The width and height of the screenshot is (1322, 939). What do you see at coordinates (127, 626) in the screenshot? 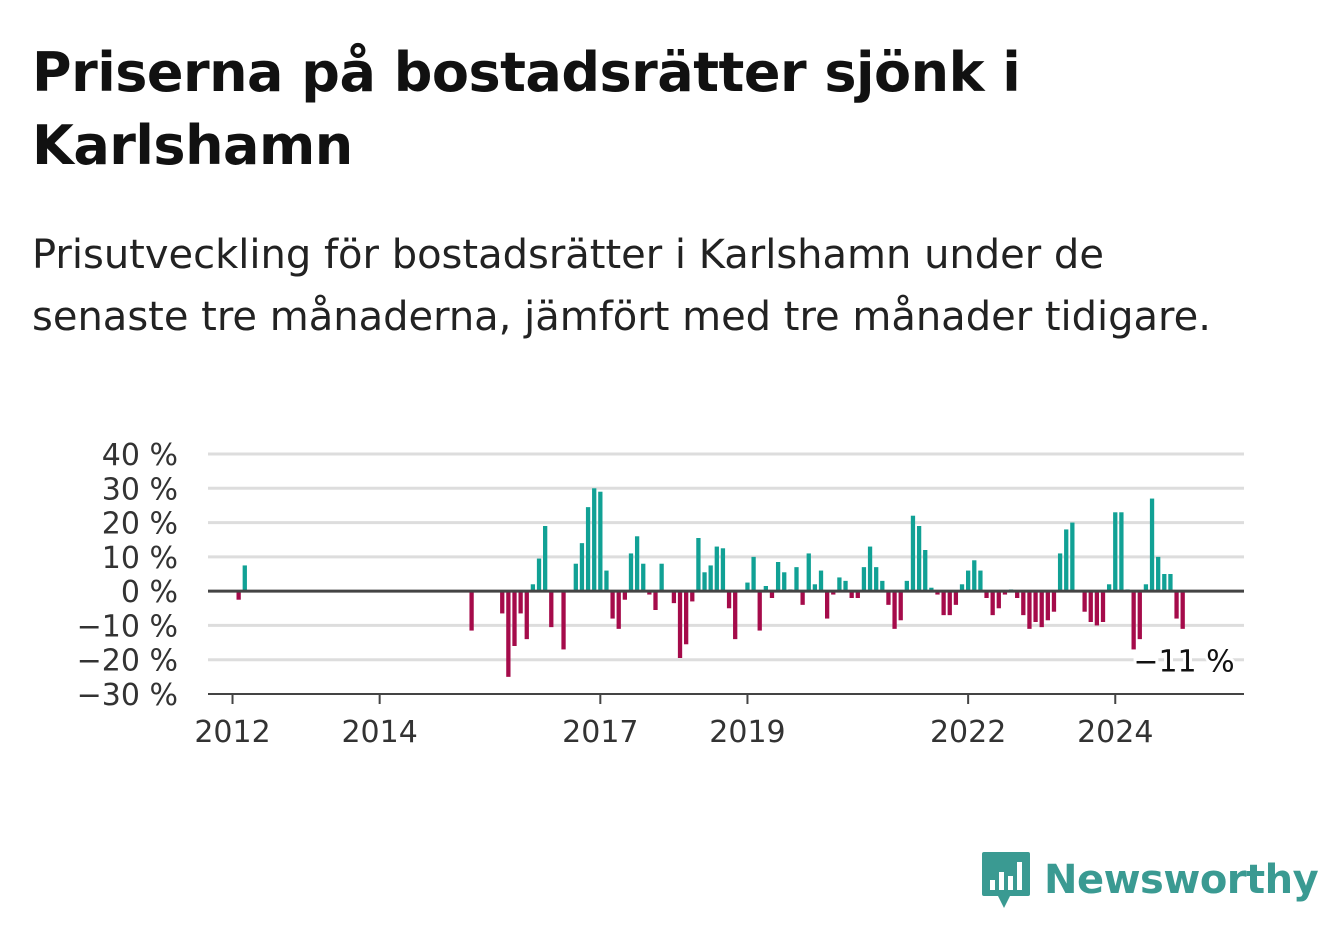
I see `y-tick-label: −10 %` at bounding box center [127, 626].